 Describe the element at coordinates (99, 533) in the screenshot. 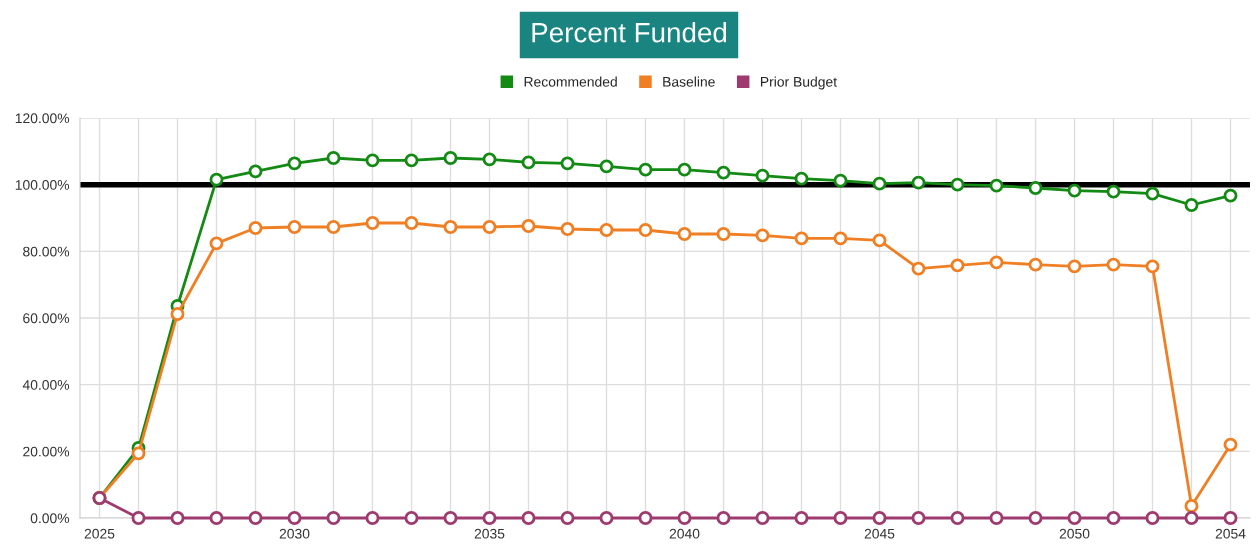

I see `x-tick-label: 2025` at that location.